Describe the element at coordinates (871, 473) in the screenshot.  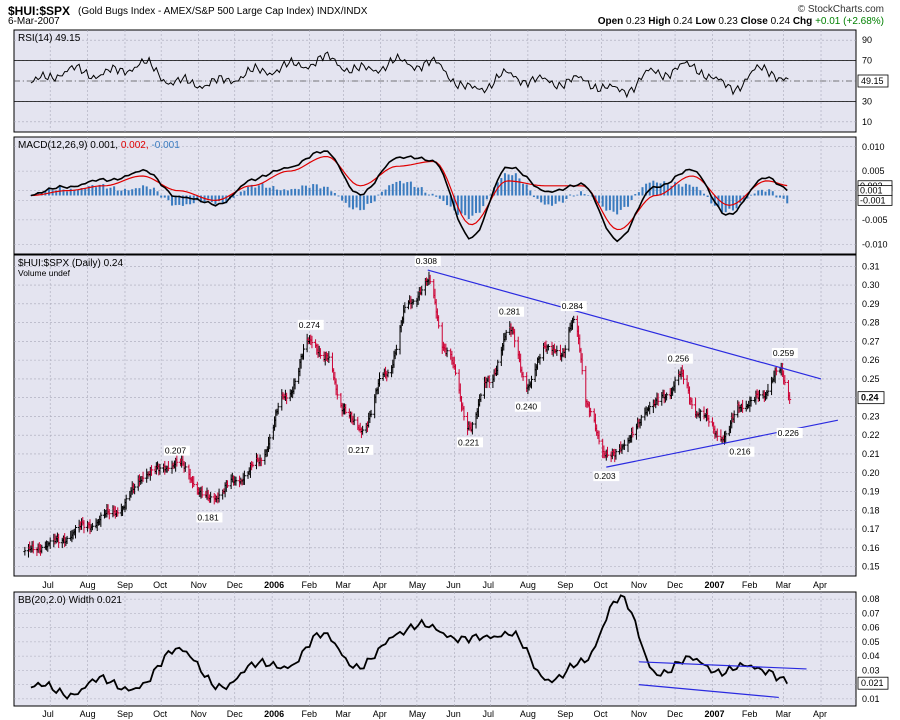
I see `price-ytick-label: 0.20` at that location.